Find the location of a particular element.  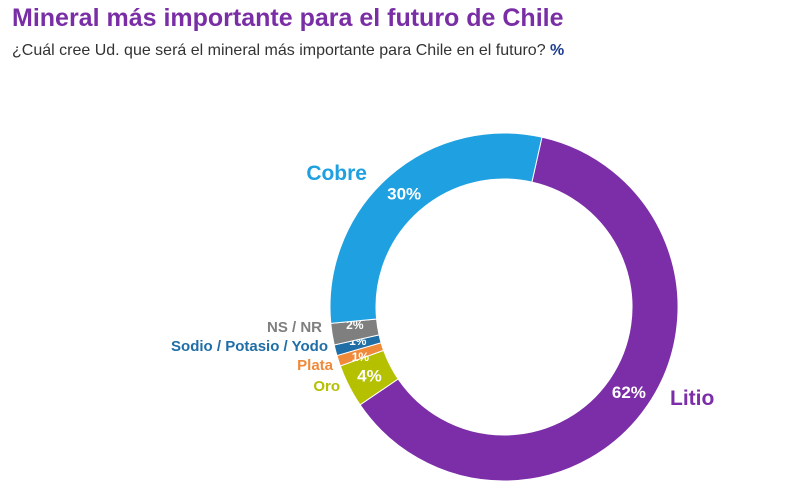

category-label: Litio is located at coordinates (692, 398).